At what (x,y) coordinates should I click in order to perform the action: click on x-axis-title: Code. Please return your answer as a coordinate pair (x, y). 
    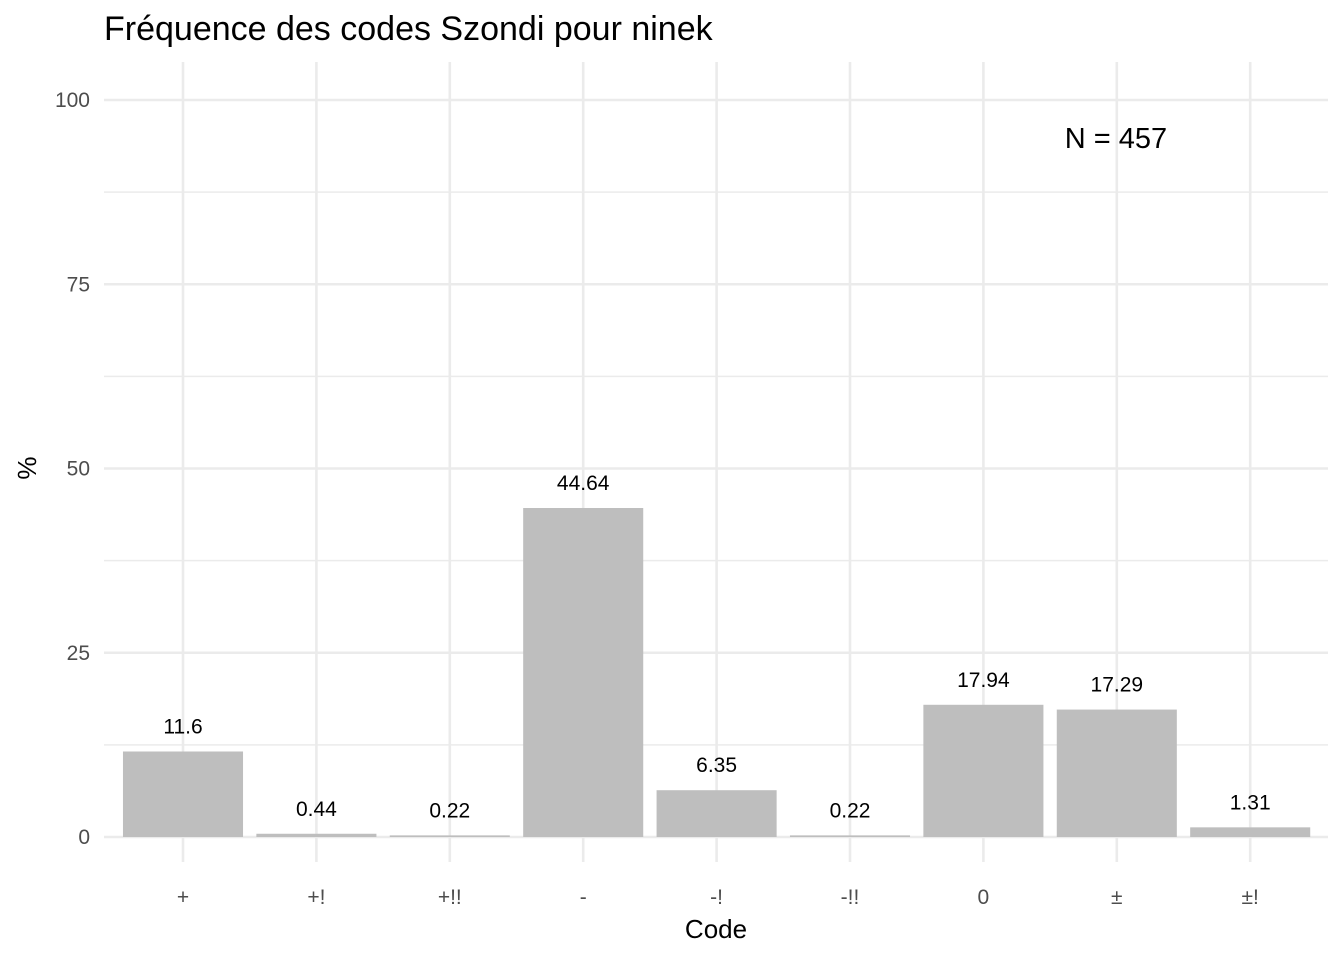
    Looking at the image, I should click on (716, 929).